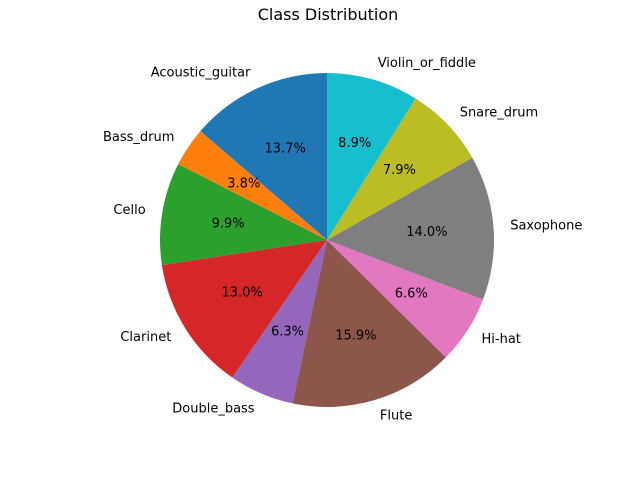 The height and width of the screenshot is (480, 640). What do you see at coordinates (411, 294) in the screenshot?
I see `percent-label-hi-hat: 6.6%` at bounding box center [411, 294].